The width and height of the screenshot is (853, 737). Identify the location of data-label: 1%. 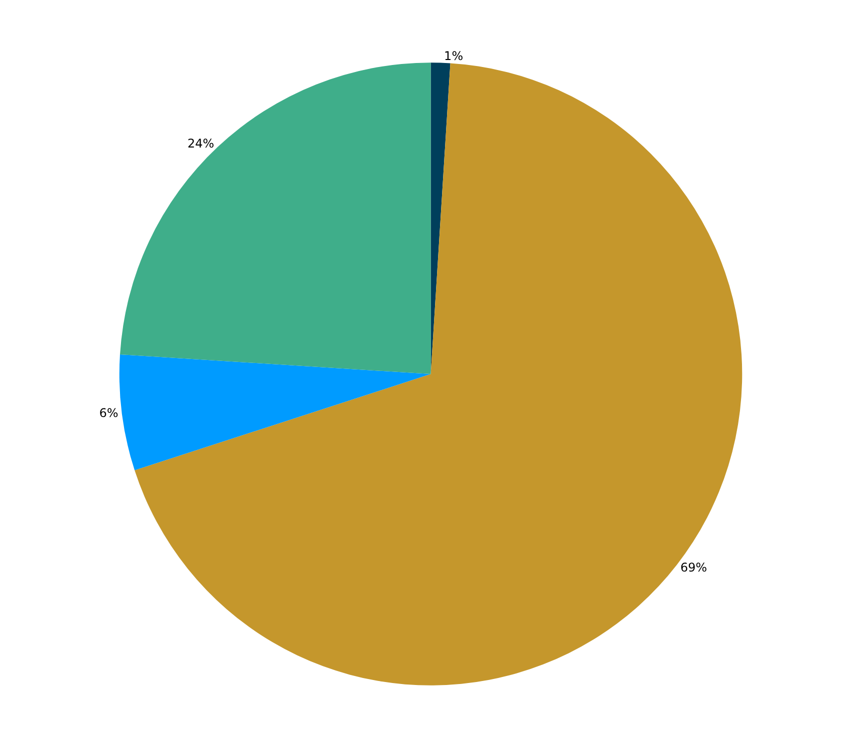
(454, 55).